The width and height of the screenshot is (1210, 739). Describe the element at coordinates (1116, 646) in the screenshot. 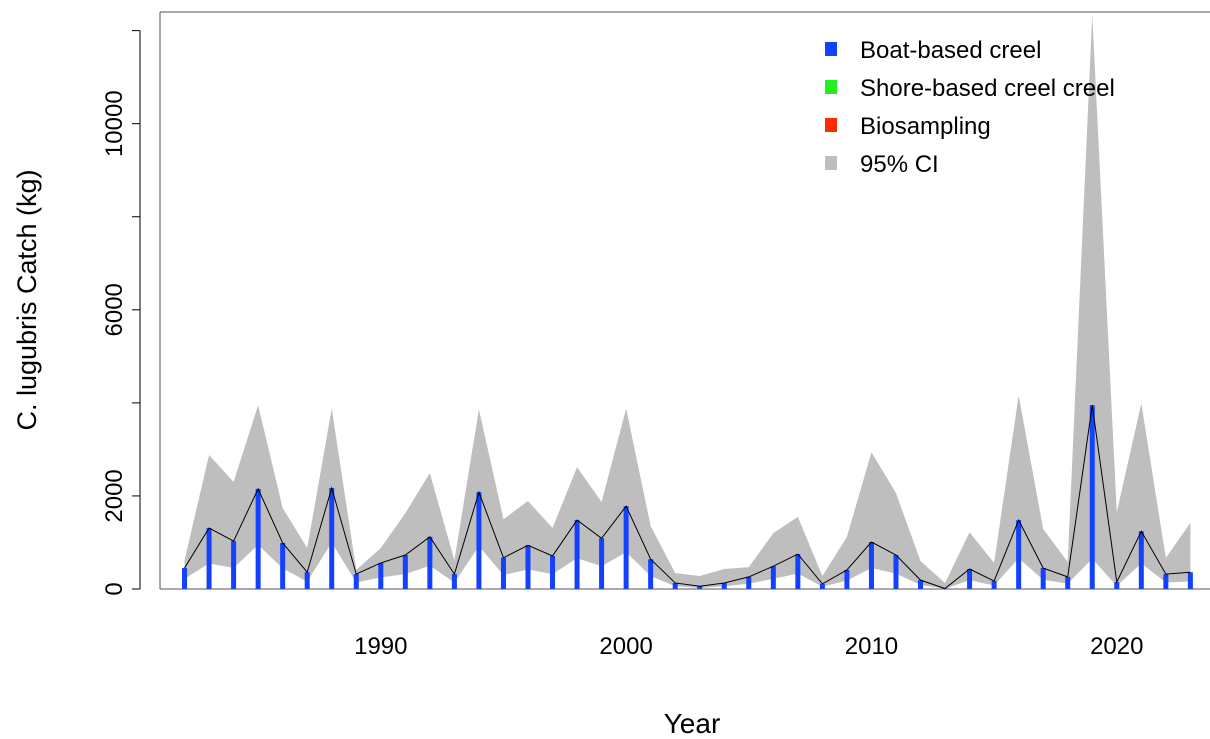

I see `x-tick-label: 2020` at that location.